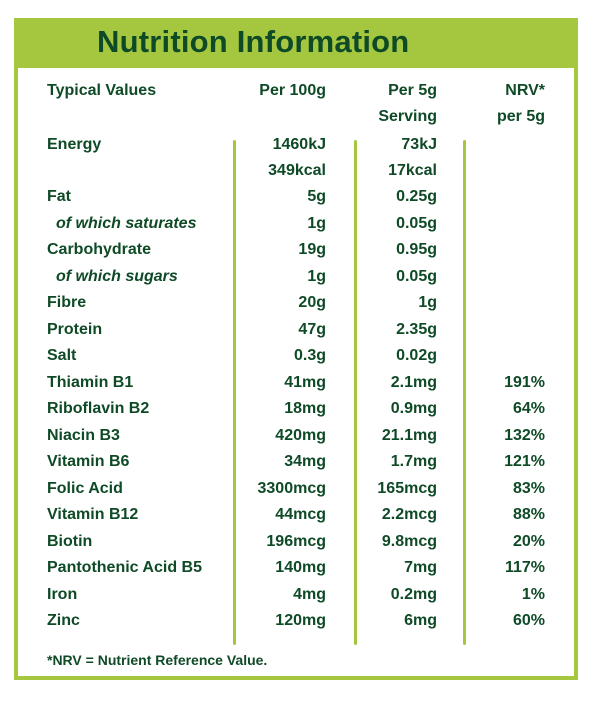 The width and height of the screenshot is (600, 711). I want to click on header-serving: Serving, so click(407, 116).